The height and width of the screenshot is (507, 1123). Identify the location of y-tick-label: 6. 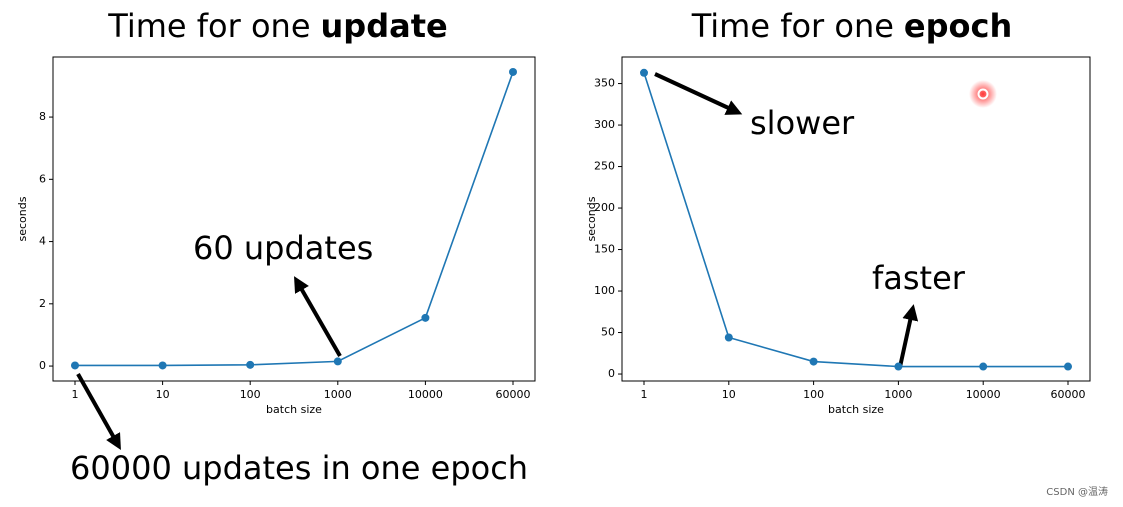
(42, 178).